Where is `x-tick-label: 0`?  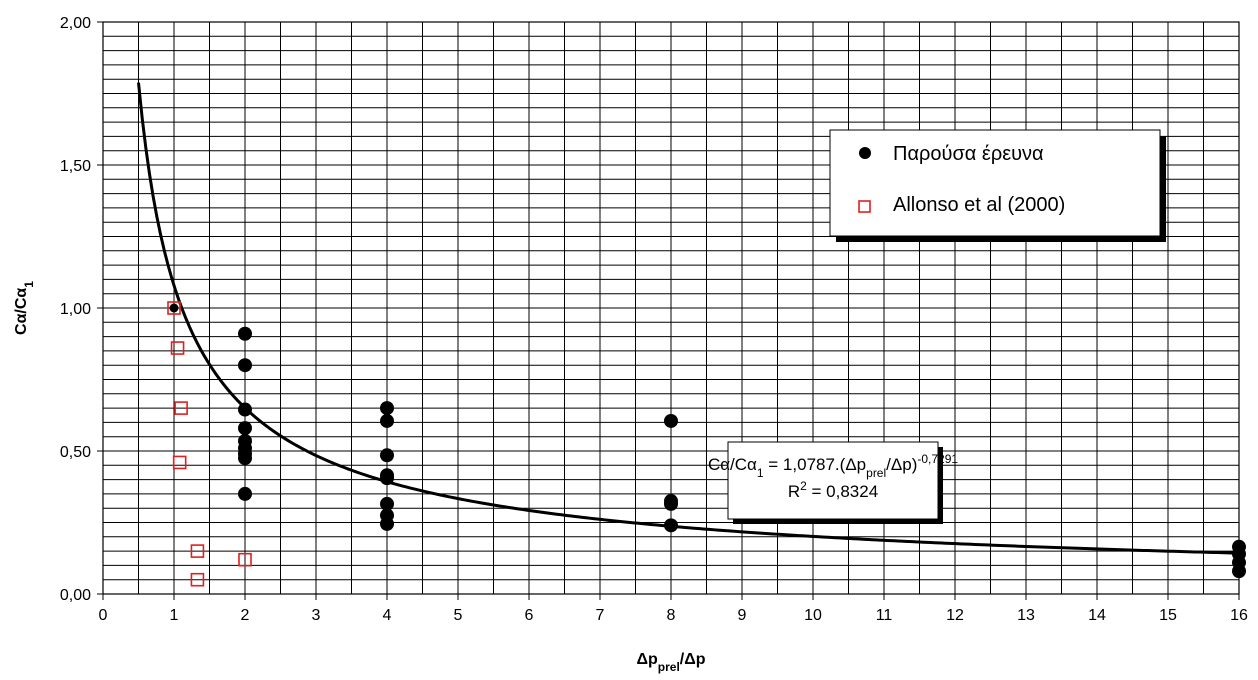
x-tick-label: 0 is located at coordinates (103, 615).